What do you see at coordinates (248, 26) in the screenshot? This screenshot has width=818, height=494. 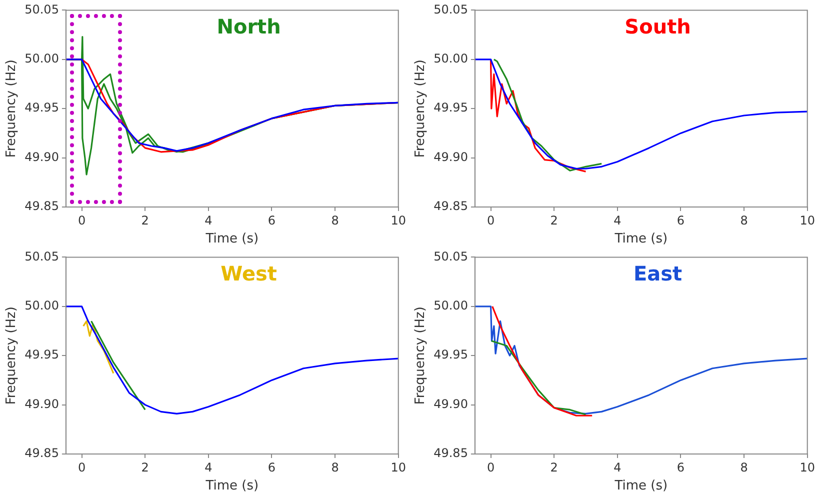 I see `chart-title: North` at bounding box center [248, 26].